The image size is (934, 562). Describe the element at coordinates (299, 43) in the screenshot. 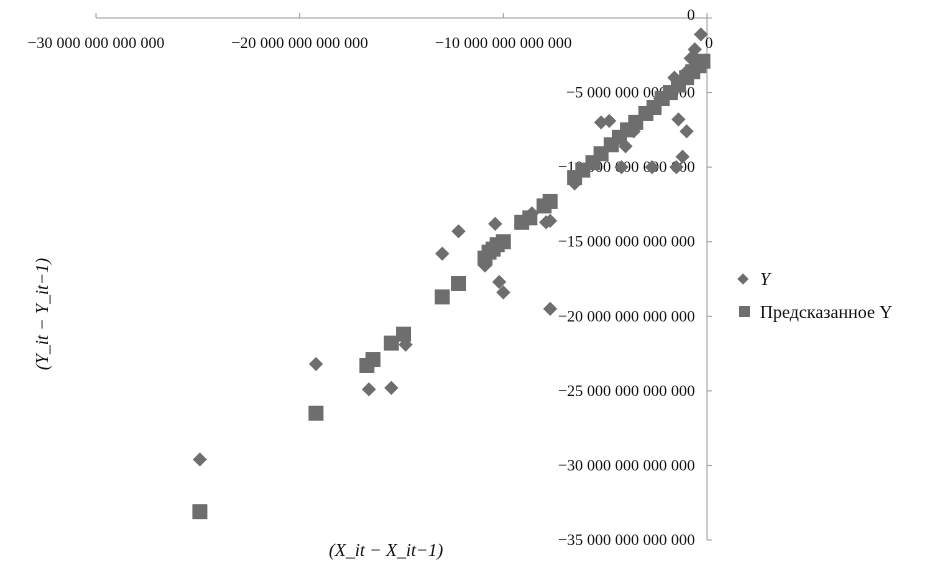

I see `x-tick-label: −20 000 000 000 000` at that location.